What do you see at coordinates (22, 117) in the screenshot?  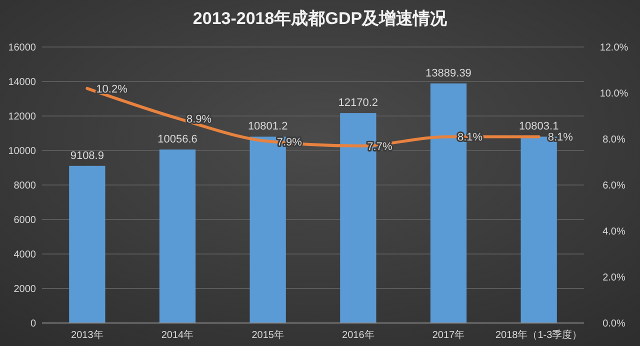 I see `y-tick-label: 12000` at bounding box center [22, 117].